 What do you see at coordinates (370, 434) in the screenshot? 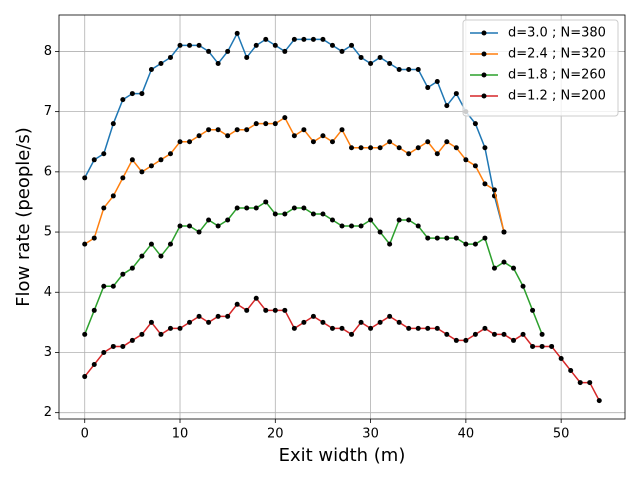
I see `x-tick-label: 30` at bounding box center [370, 434].